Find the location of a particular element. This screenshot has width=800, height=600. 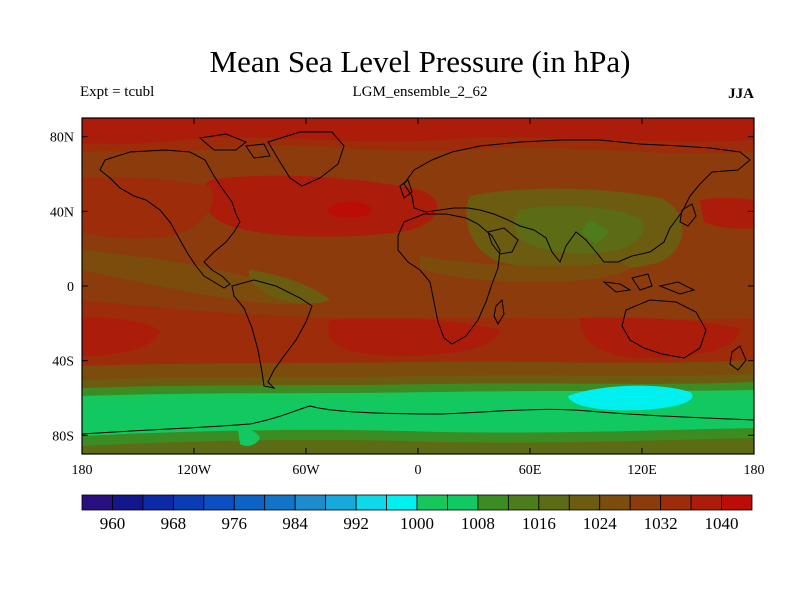

lat-tick-label: 40N is located at coordinates (62, 212).